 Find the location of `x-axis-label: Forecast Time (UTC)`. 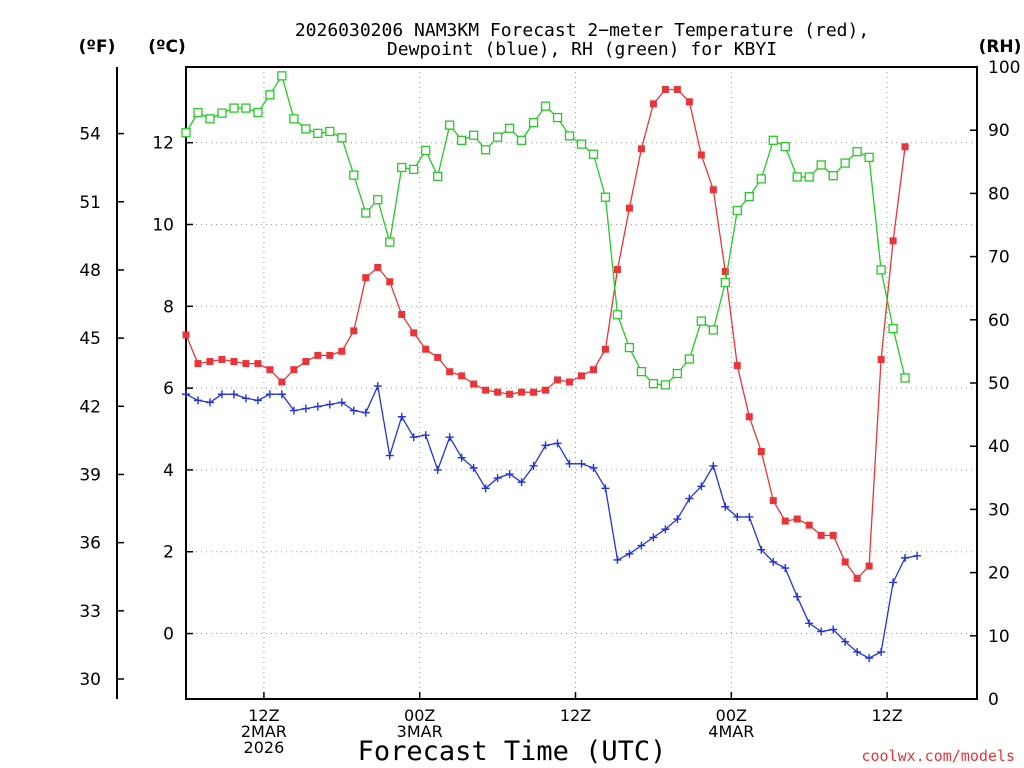

x-axis-label: Forecast Time (UTC) is located at coordinates (512, 751).